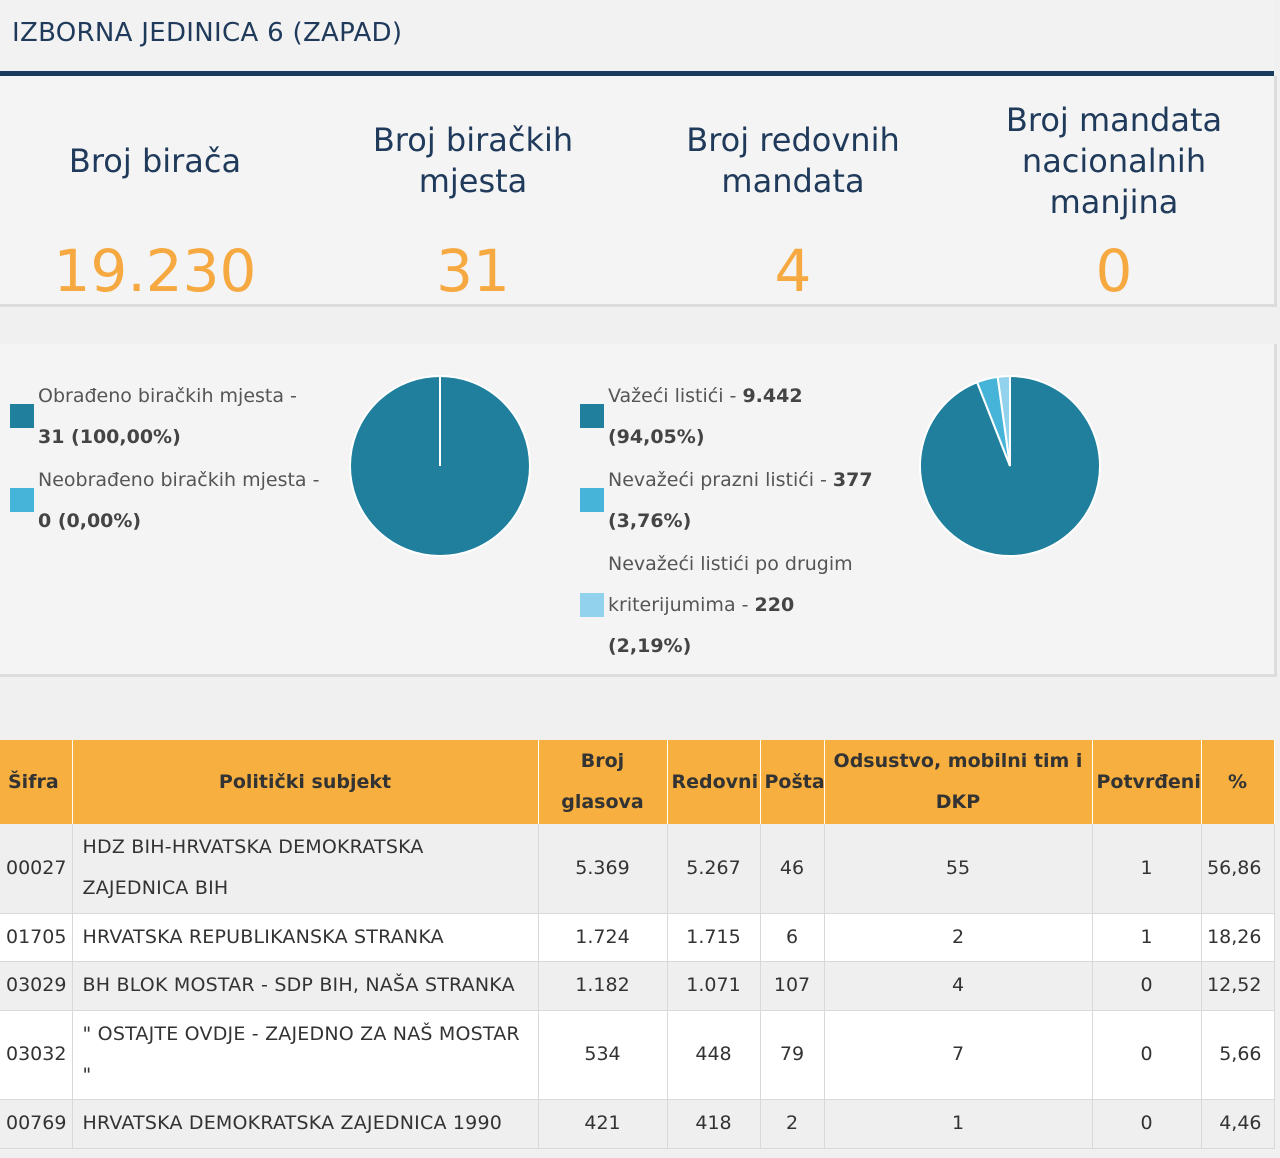 The width and height of the screenshot is (1280, 1158). What do you see at coordinates (1238, 1055) in the screenshot?
I see `cell-percent: 5,66` at bounding box center [1238, 1055].